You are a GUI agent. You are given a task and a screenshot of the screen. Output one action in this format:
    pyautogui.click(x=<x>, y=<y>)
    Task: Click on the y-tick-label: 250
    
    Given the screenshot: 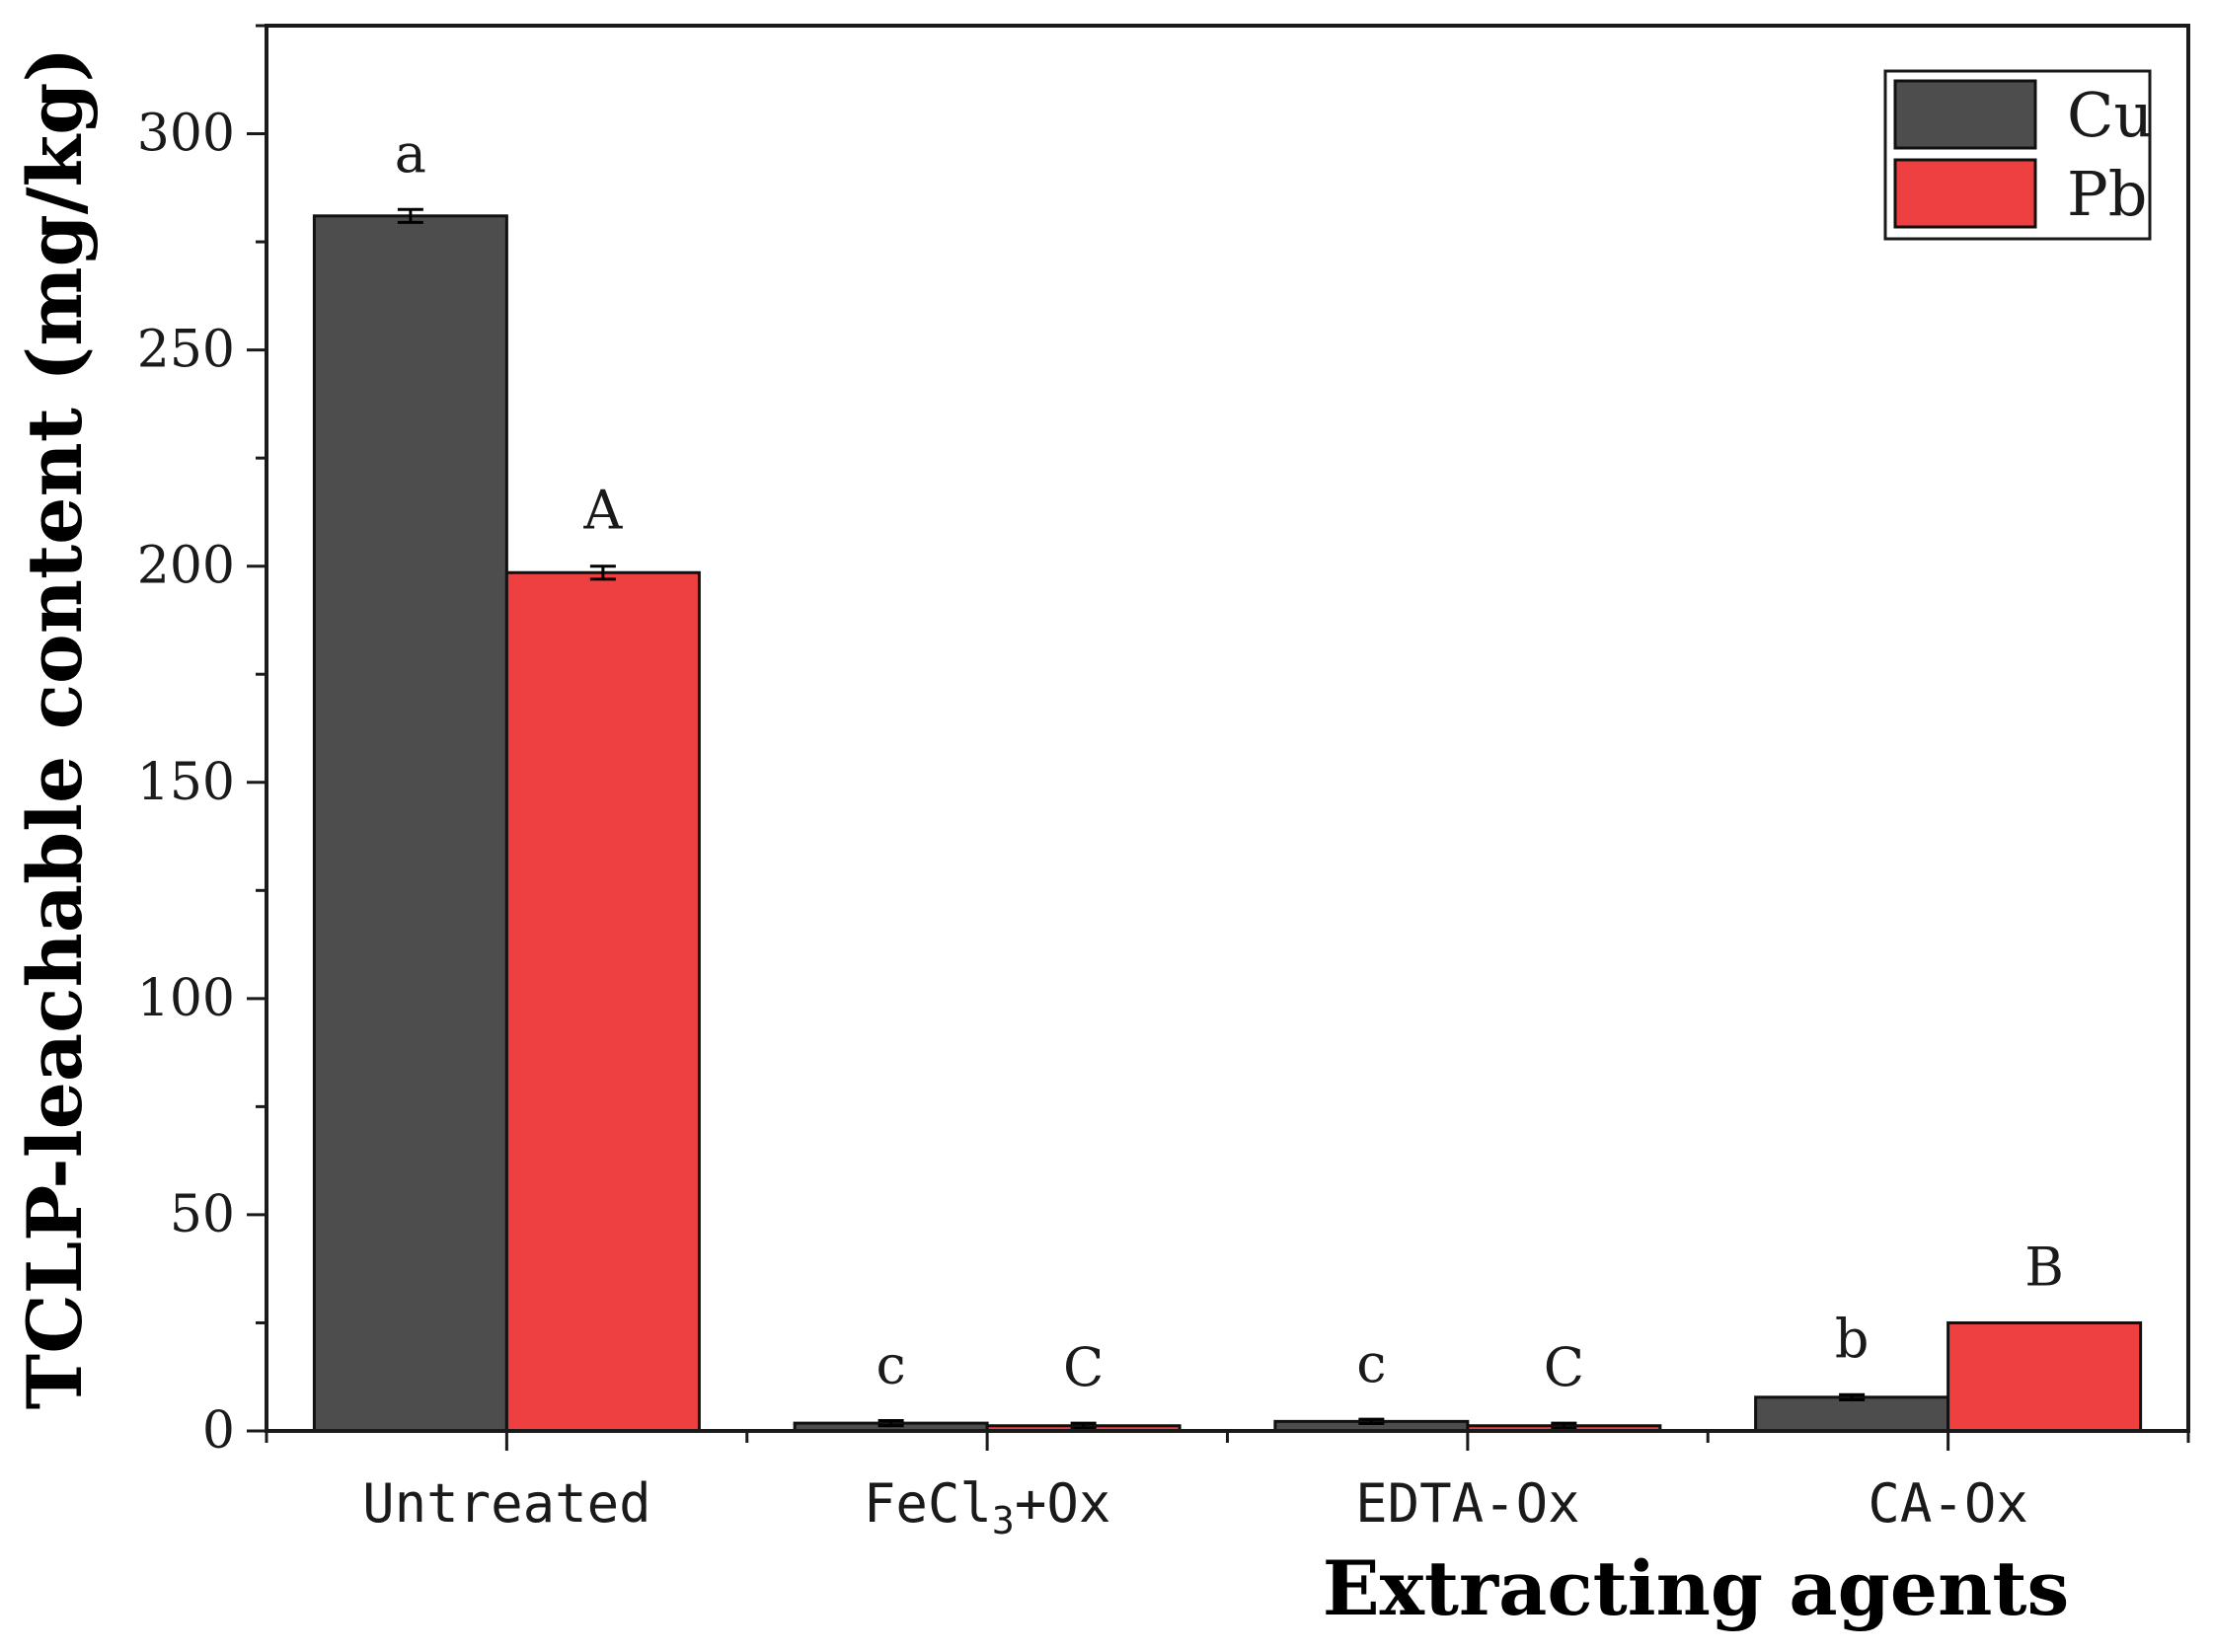 What is the action you would take?
    pyautogui.click(x=186, y=350)
    